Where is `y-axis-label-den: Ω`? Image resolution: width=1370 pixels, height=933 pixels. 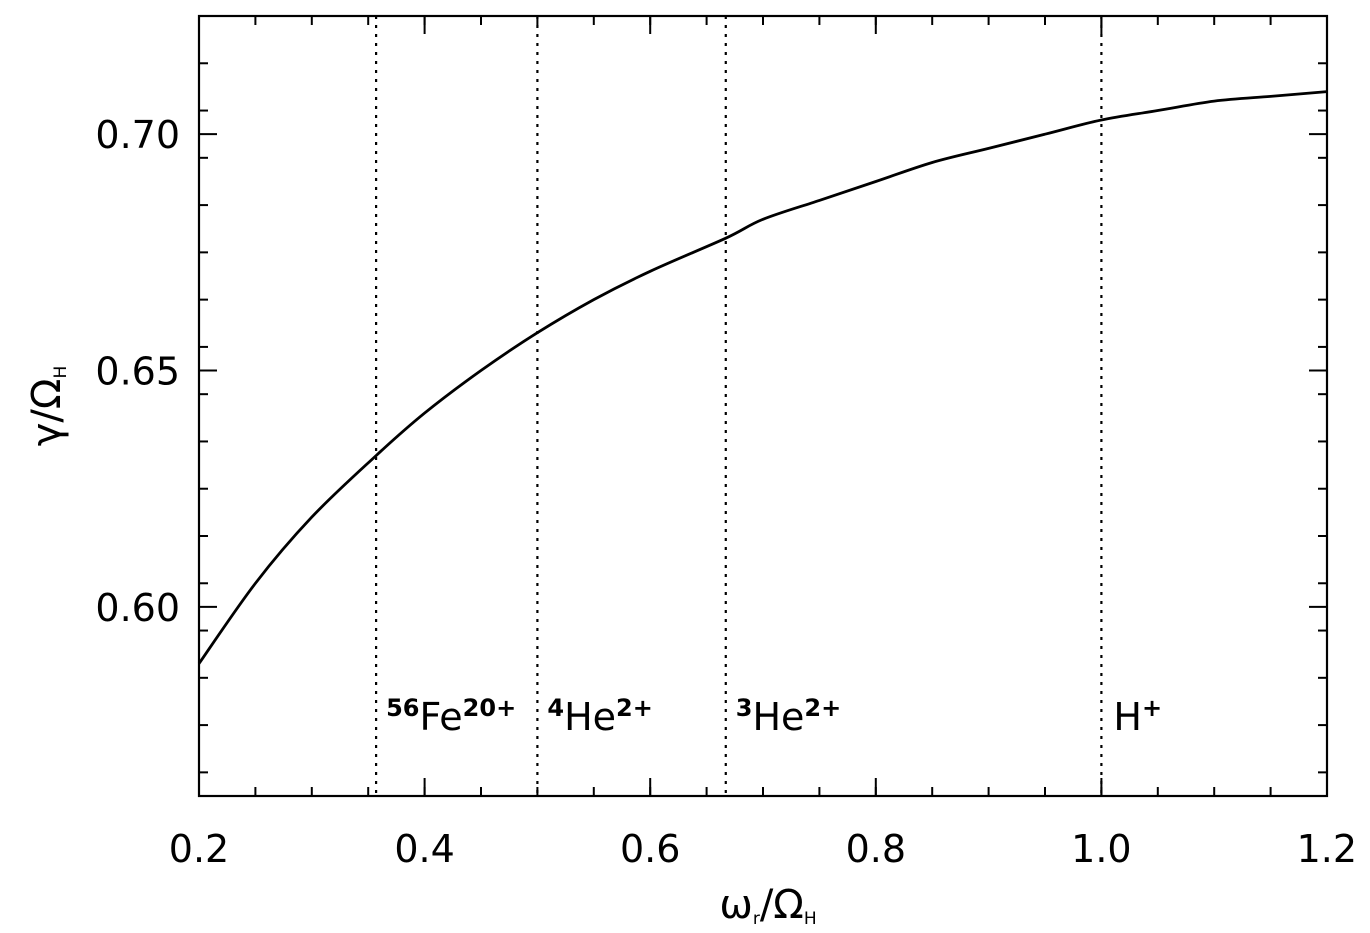
y-axis-label-den: Ω is located at coordinates (47, 394).